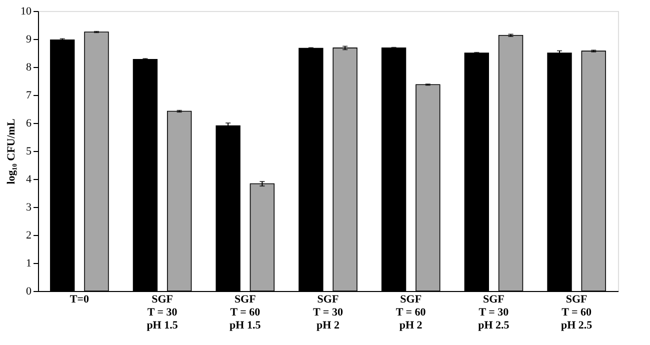 This screenshot has width=650, height=345. Describe the element at coordinates (29, 152) in the screenshot. I see `y-tick-label: 5` at that location.